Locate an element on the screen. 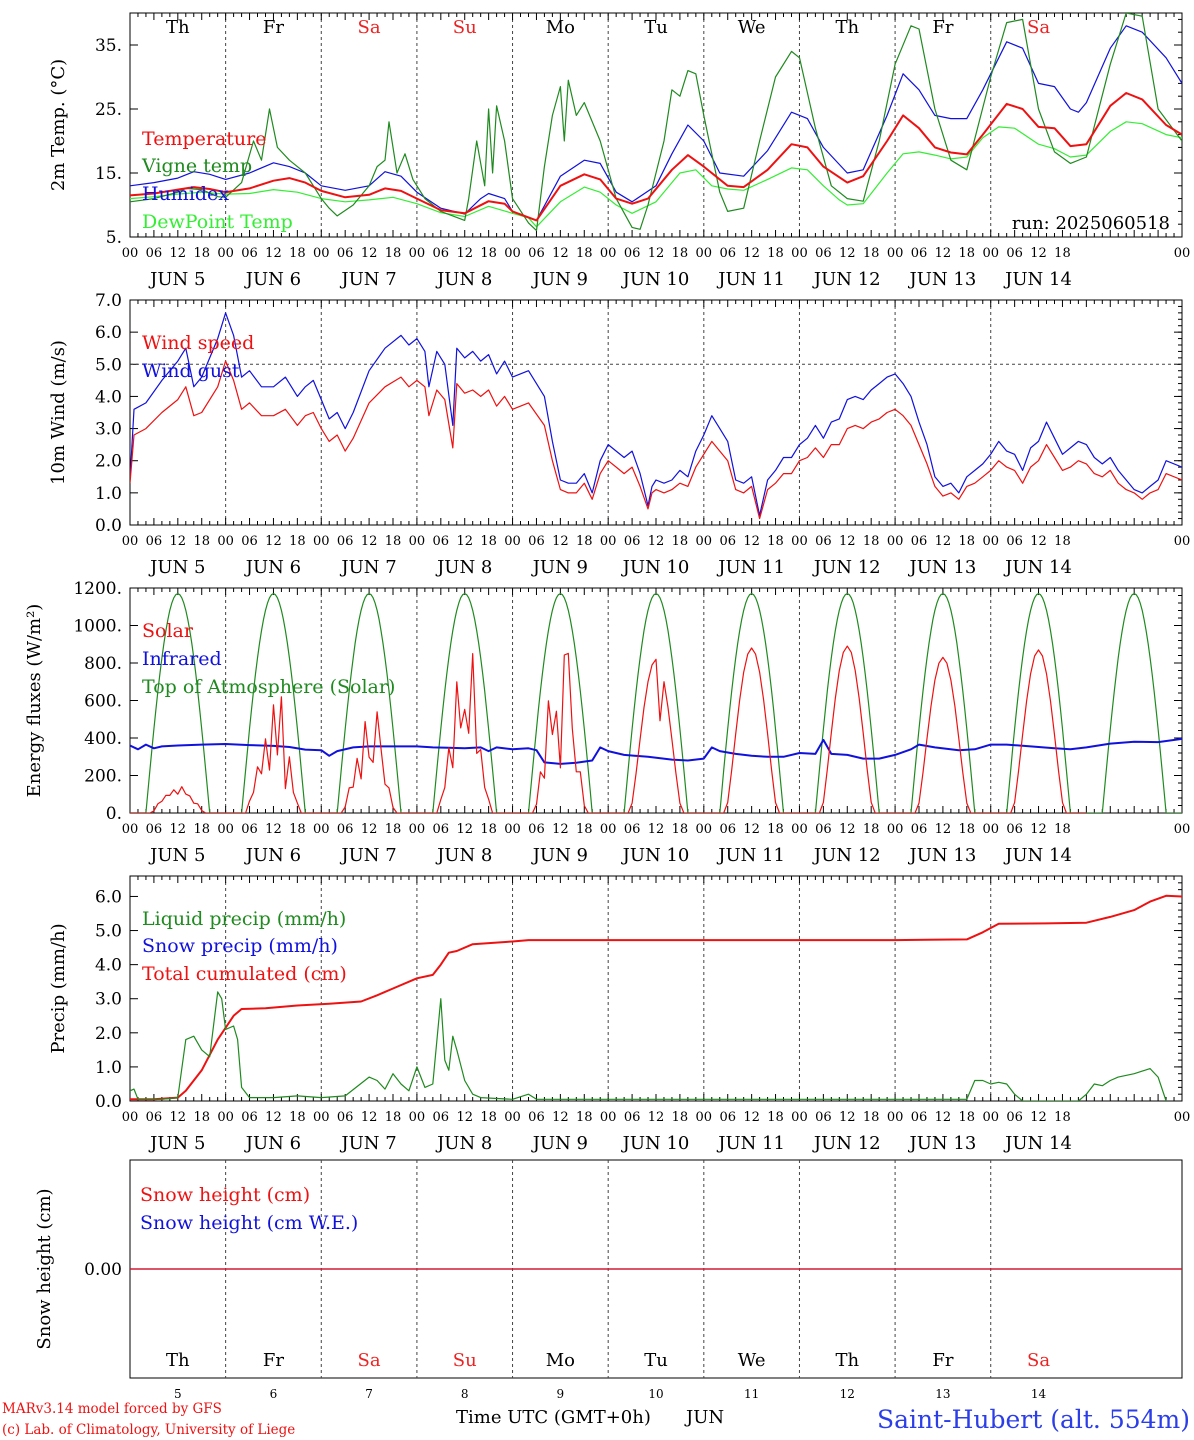 The height and width of the screenshot is (1440, 1194). y-axis-label: Energy fluxes (W/m²) is located at coordinates (34, 701).